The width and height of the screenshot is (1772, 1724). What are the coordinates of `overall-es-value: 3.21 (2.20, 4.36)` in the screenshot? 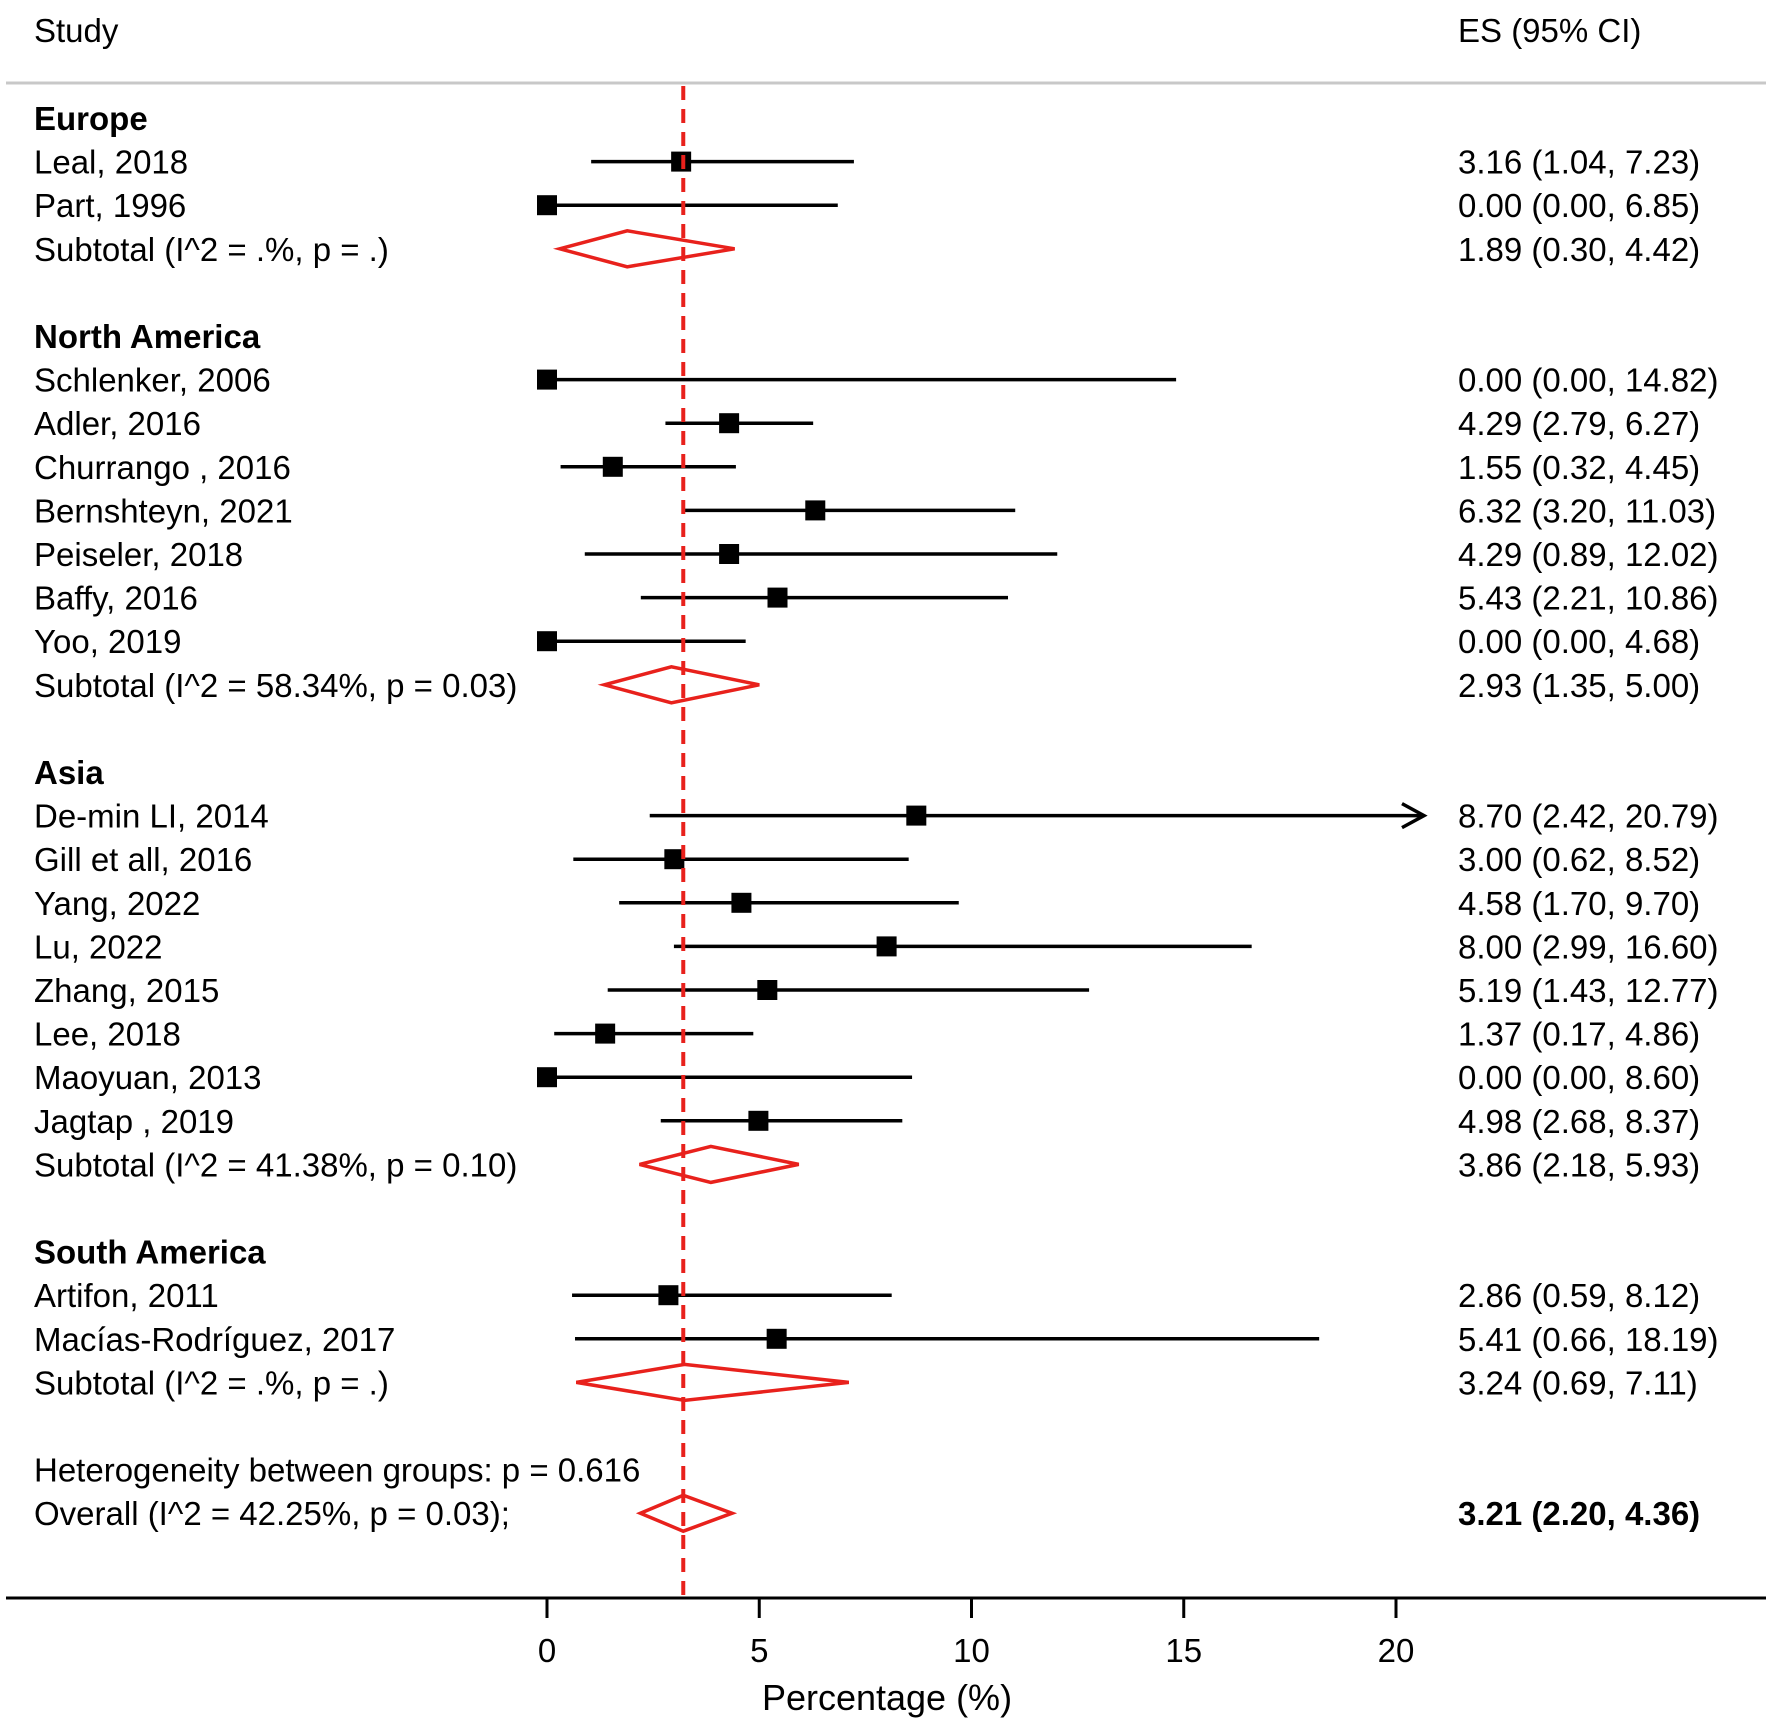 It's located at (1579, 1513).